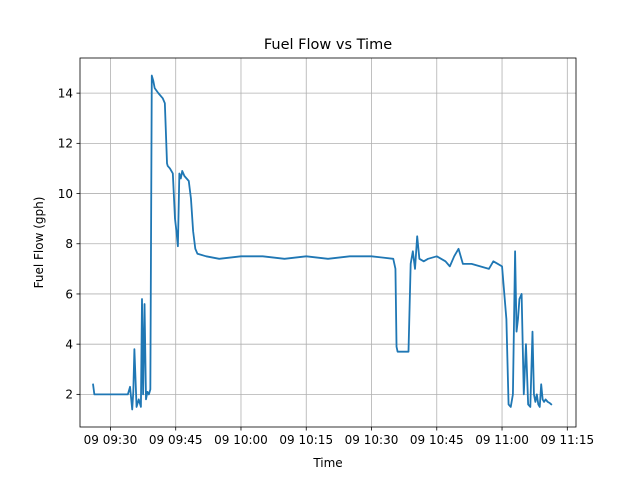 This screenshot has width=640, height=480. Describe the element at coordinates (176, 440) in the screenshot. I see `x-tick-label: 09 09:45` at that location.